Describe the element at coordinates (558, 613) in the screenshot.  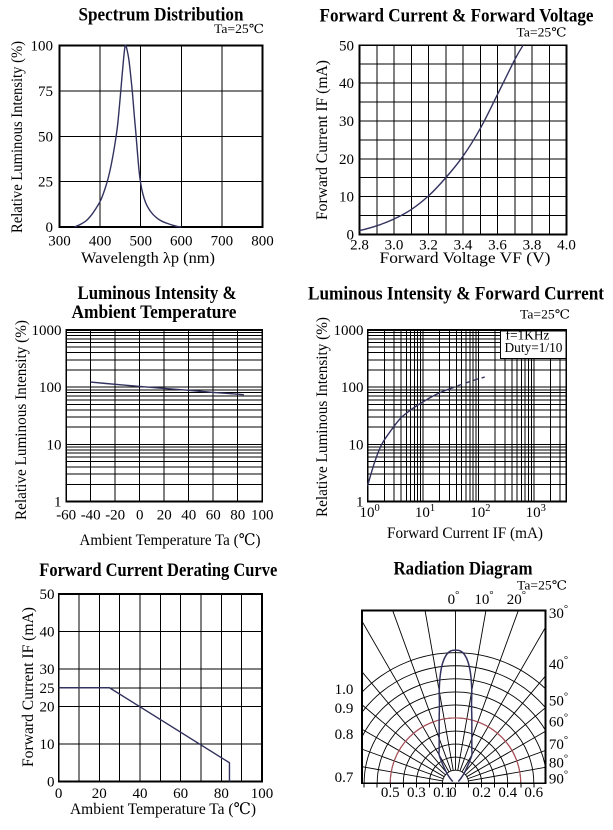
I see `polar-angle-label-right: 30°` at that location.